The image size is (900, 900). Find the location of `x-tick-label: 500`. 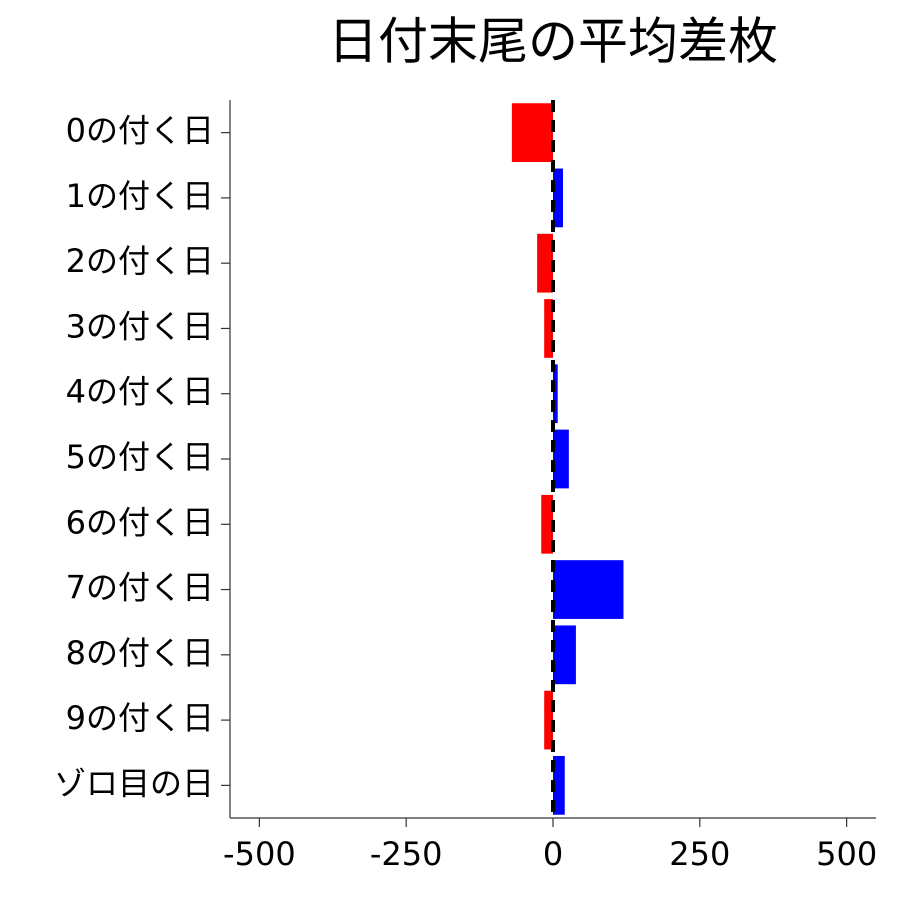

x-tick-label: 500 is located at coordinates (846, 854).